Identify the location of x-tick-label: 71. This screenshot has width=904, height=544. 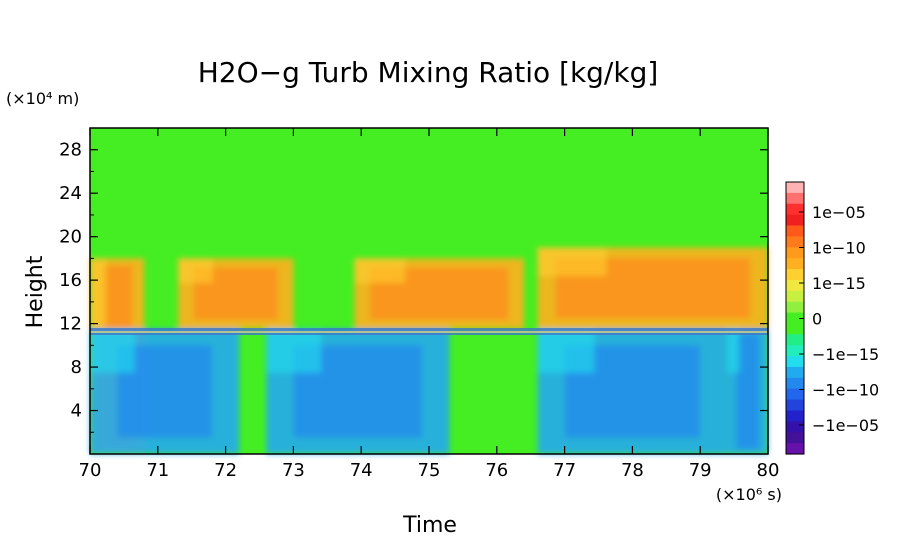
(157, 470).